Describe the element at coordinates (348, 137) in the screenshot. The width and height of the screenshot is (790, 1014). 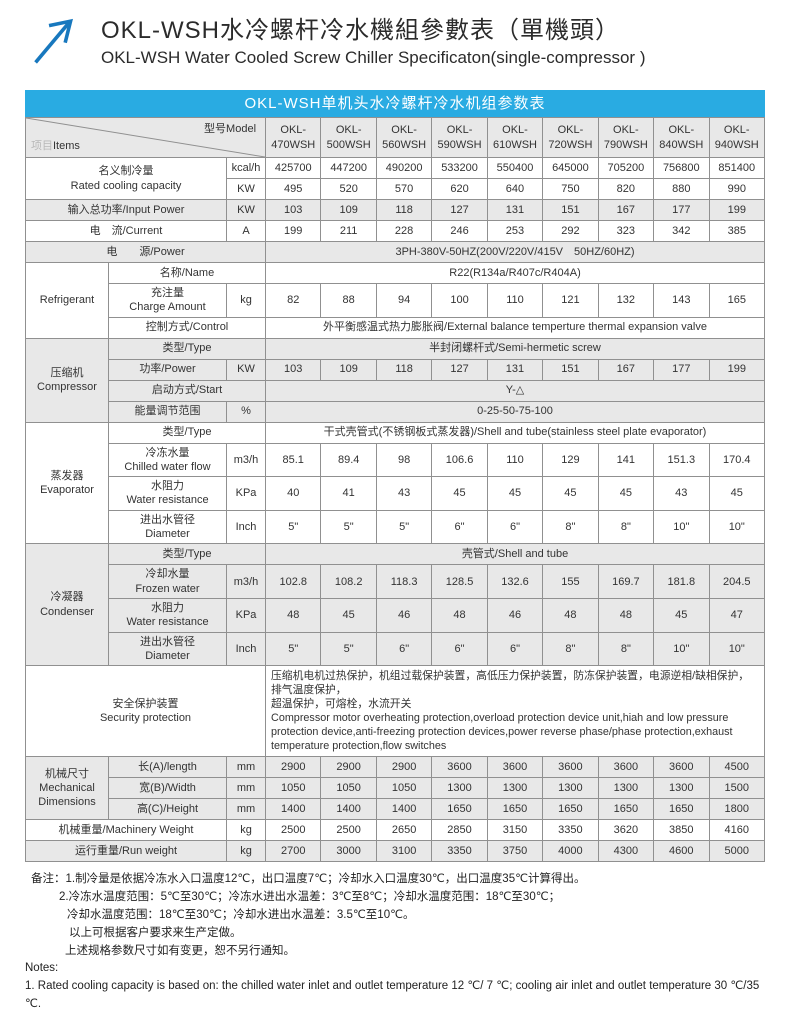
I see `model-header: OKL- 500WSH` at that location.